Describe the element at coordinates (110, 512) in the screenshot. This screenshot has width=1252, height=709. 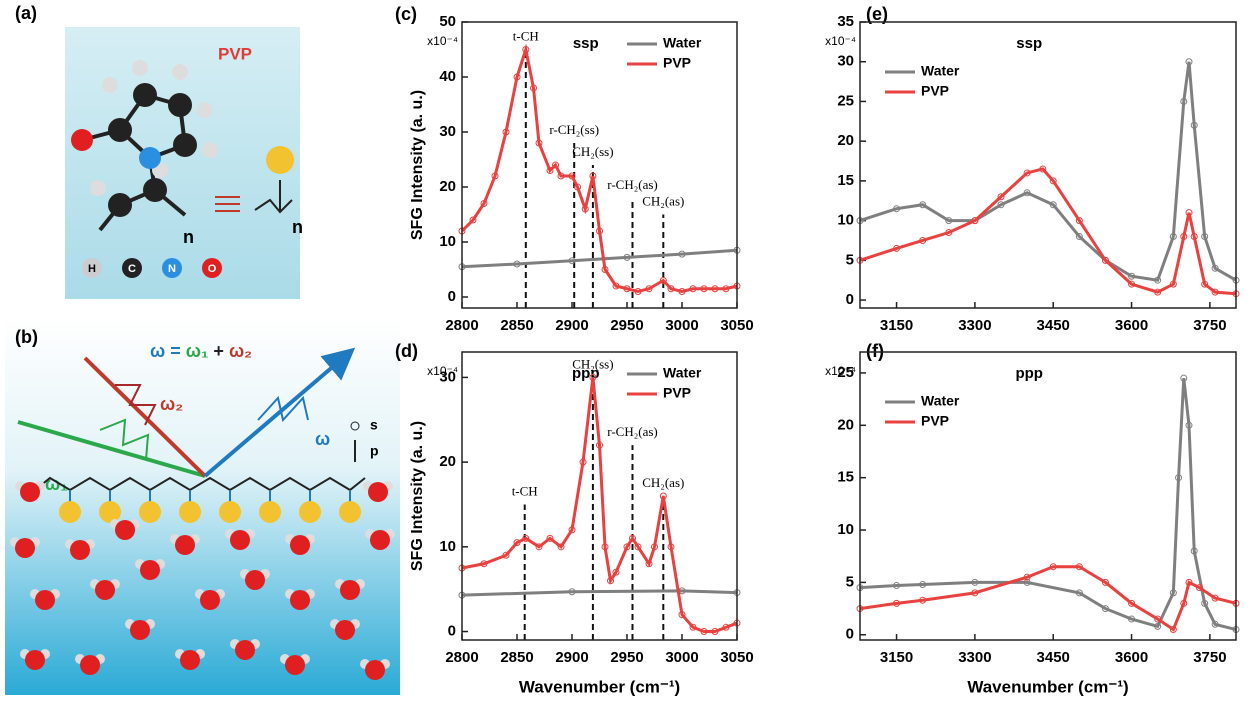
I see `bead` at that location.